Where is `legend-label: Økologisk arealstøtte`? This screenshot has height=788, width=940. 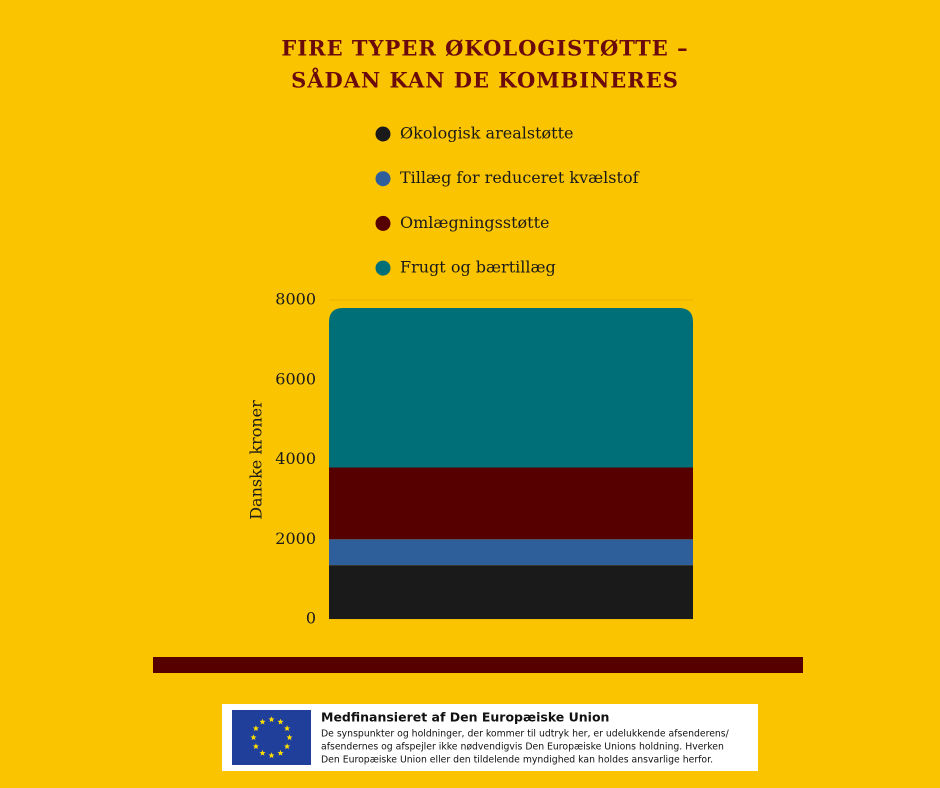 legend-label: Økologisk arealstøtte is located at coordinates (486, 133).